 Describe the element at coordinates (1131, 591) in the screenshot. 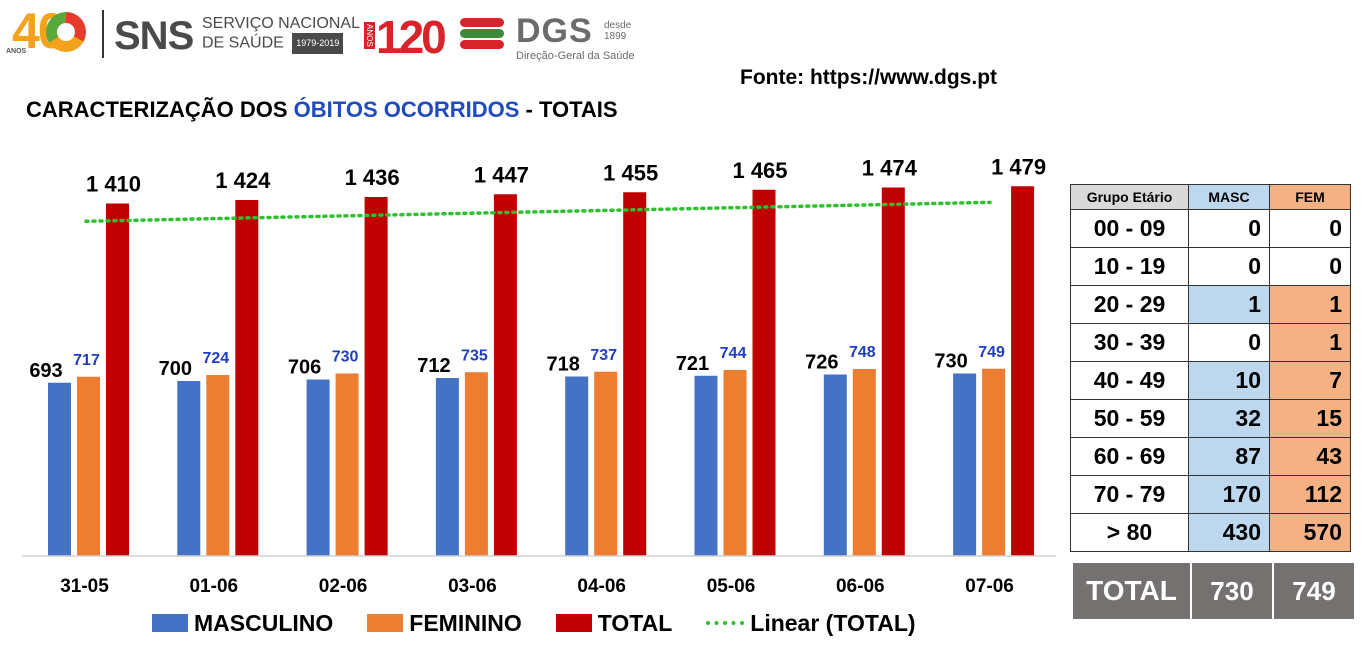

I see `total-label: TOTAL` at that location.